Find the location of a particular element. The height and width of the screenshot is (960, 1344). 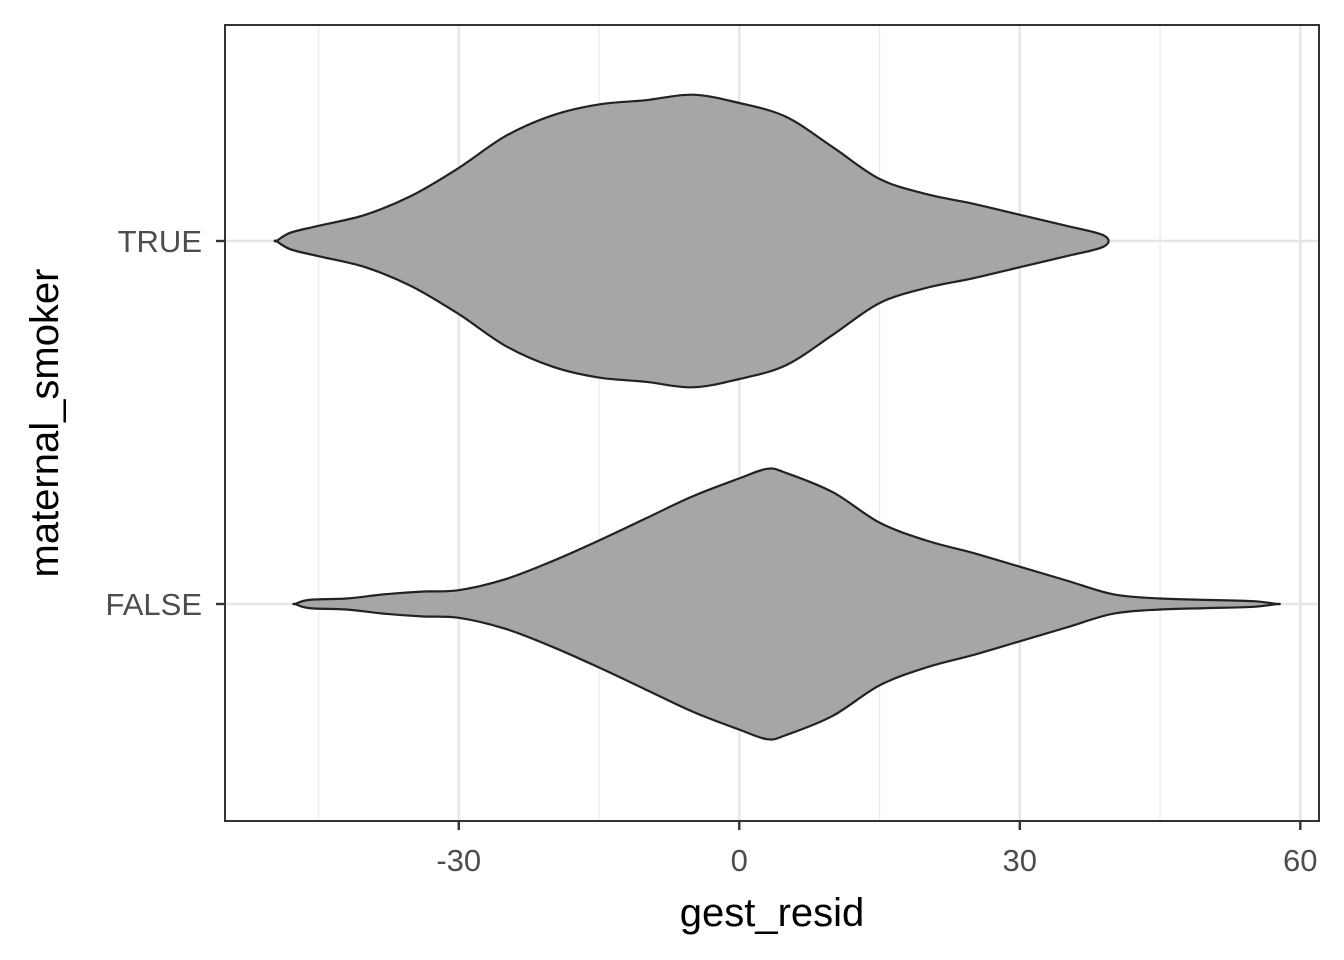

y-tick-label-false: FALSE is located at coordinates (154, 604).